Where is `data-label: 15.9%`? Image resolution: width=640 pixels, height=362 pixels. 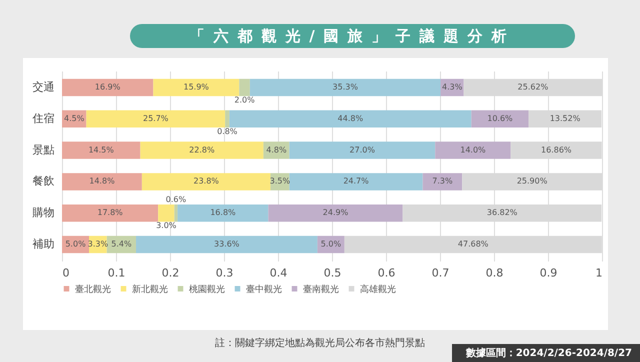
data-label: 15.9% is located at coordinates (196, 87).